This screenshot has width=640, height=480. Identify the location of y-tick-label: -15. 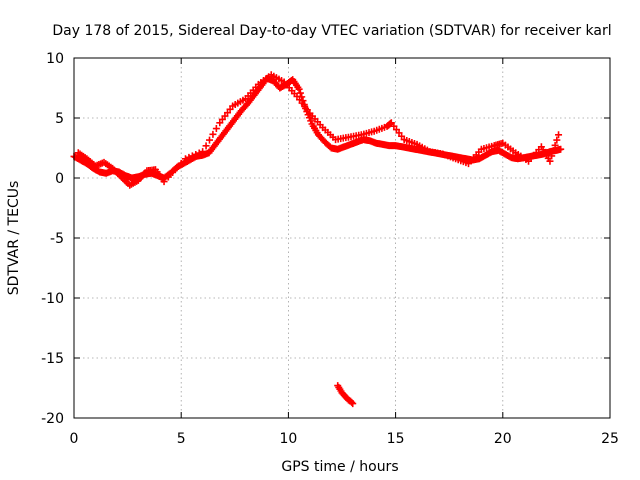
(52, 359).